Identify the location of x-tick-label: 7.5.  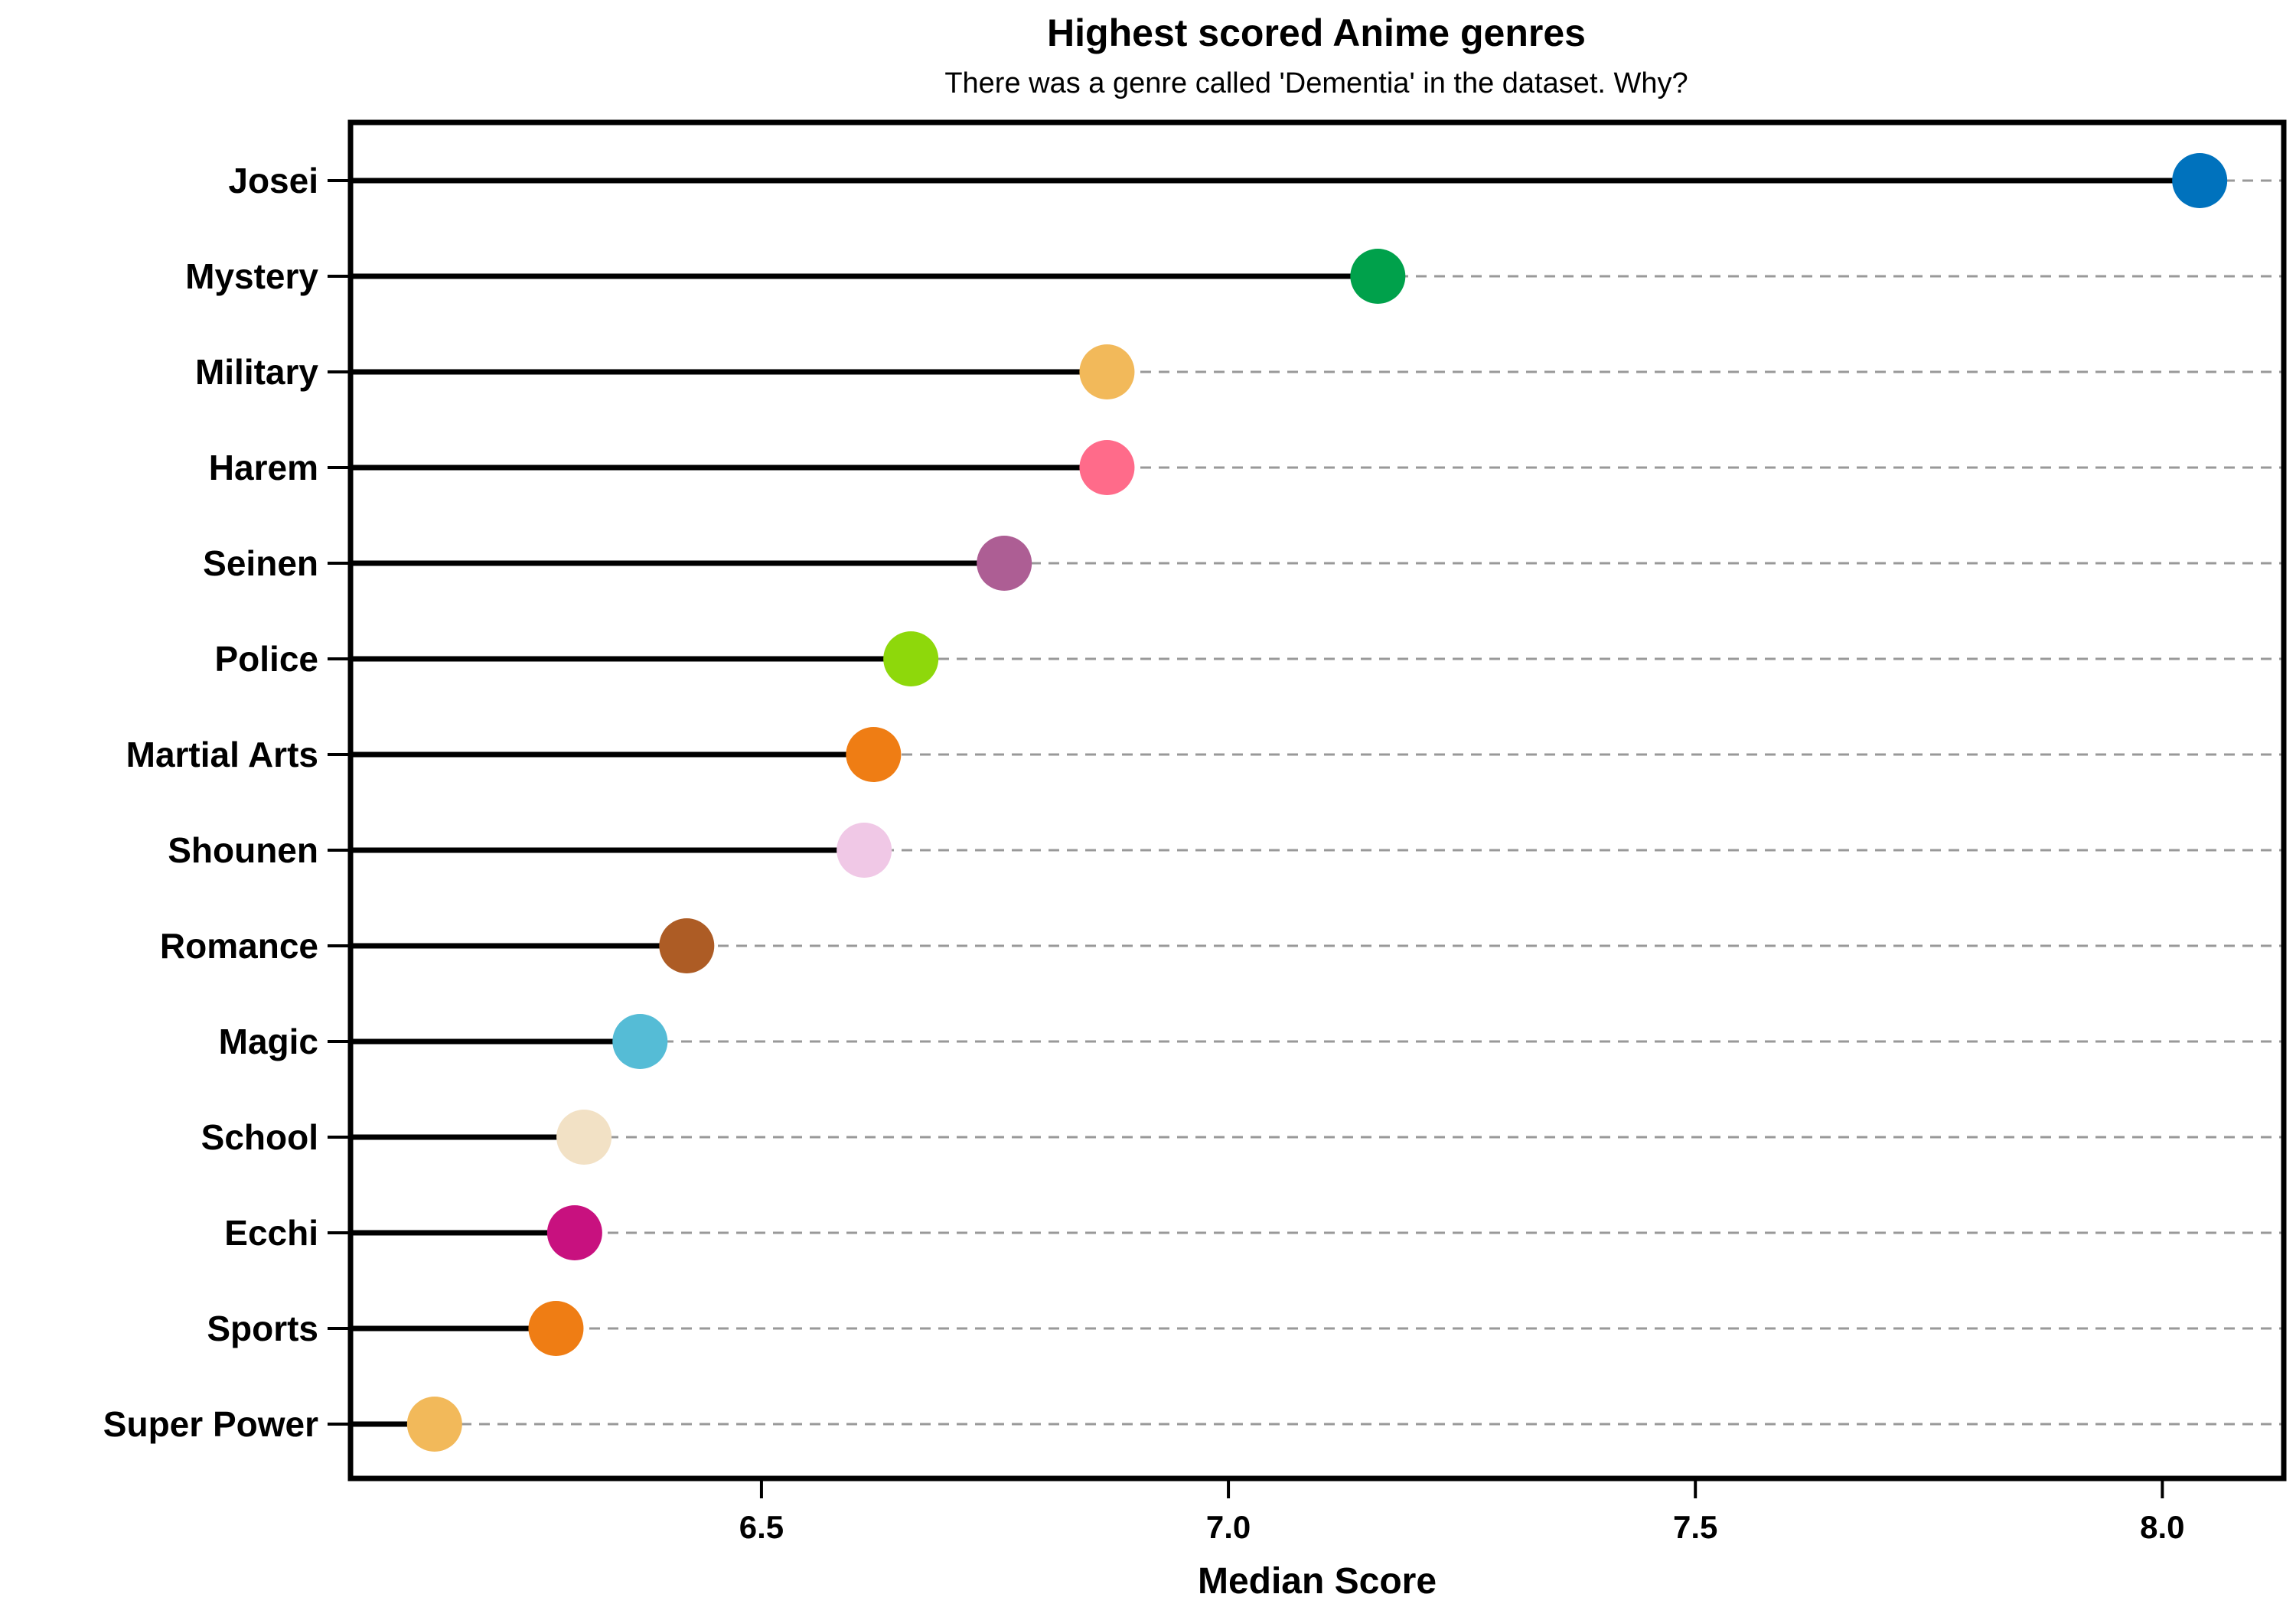
(1695, 1527).